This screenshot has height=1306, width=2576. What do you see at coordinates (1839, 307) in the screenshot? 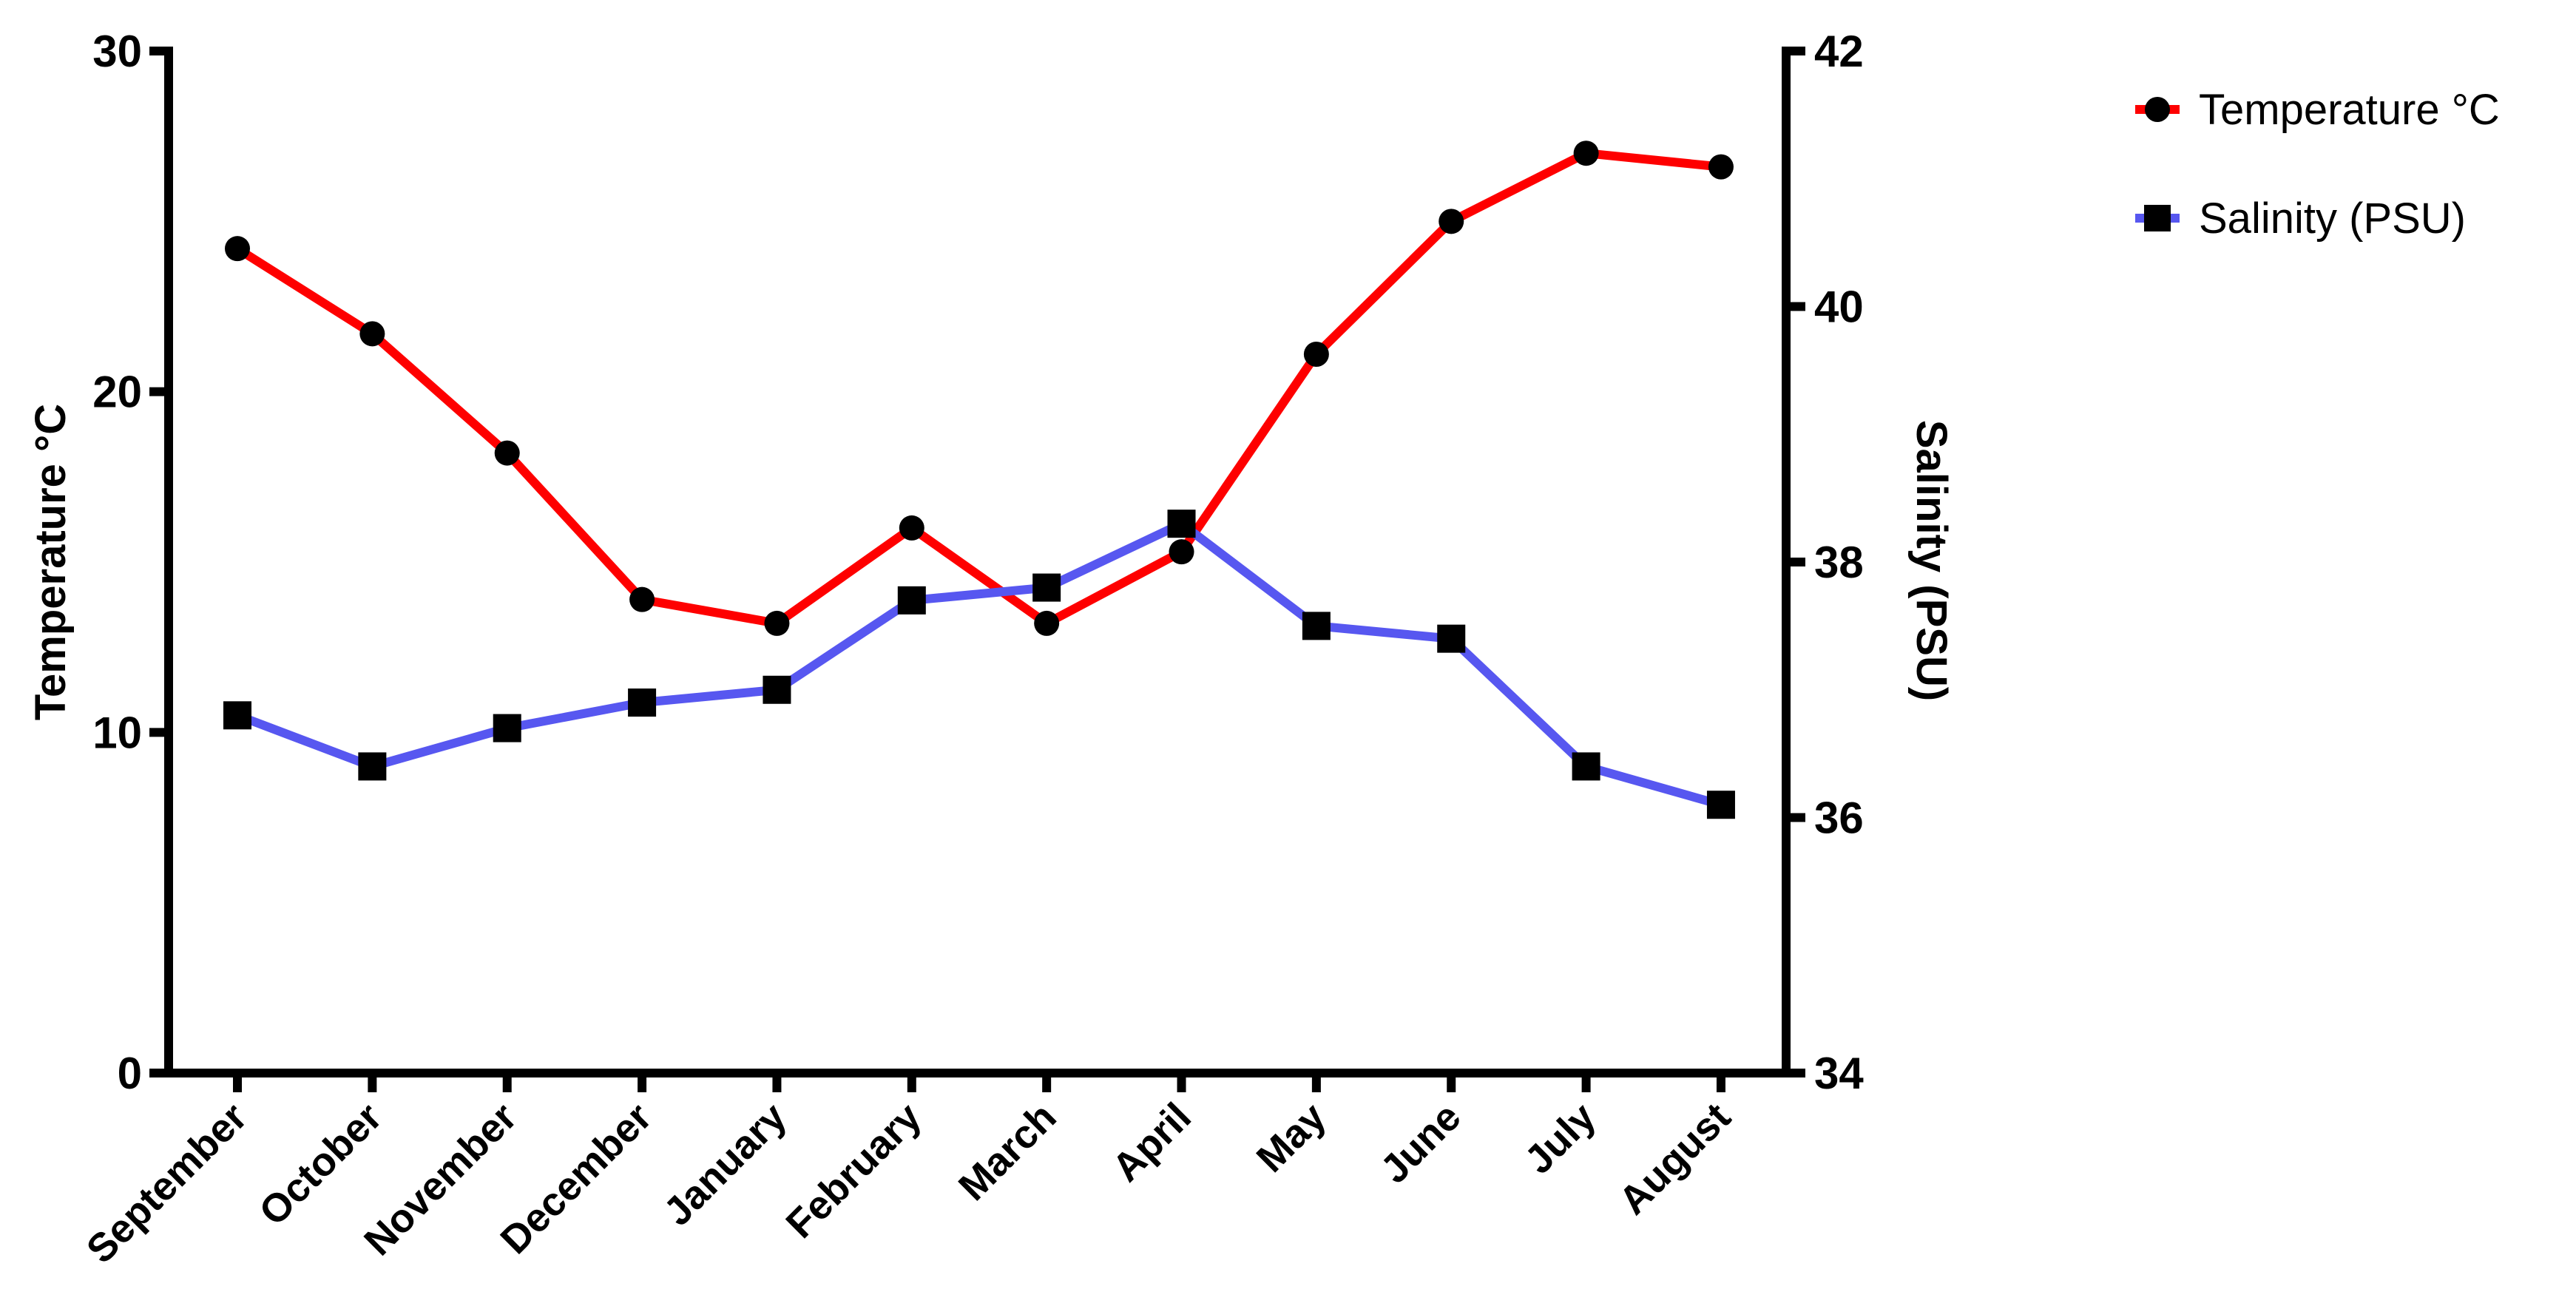
I see `right-axis-tick-label: 40` at bounding box center [1839, 307].